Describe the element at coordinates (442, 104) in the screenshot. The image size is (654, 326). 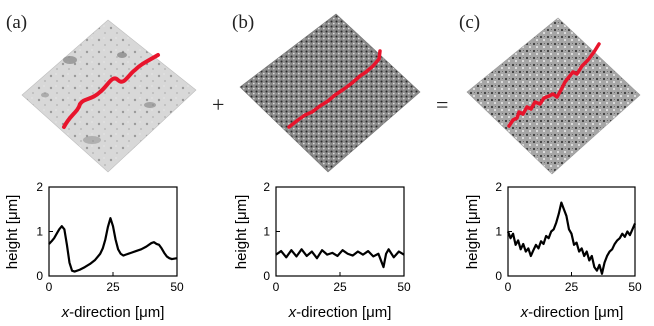
I see `operator-equals: =` at that location.